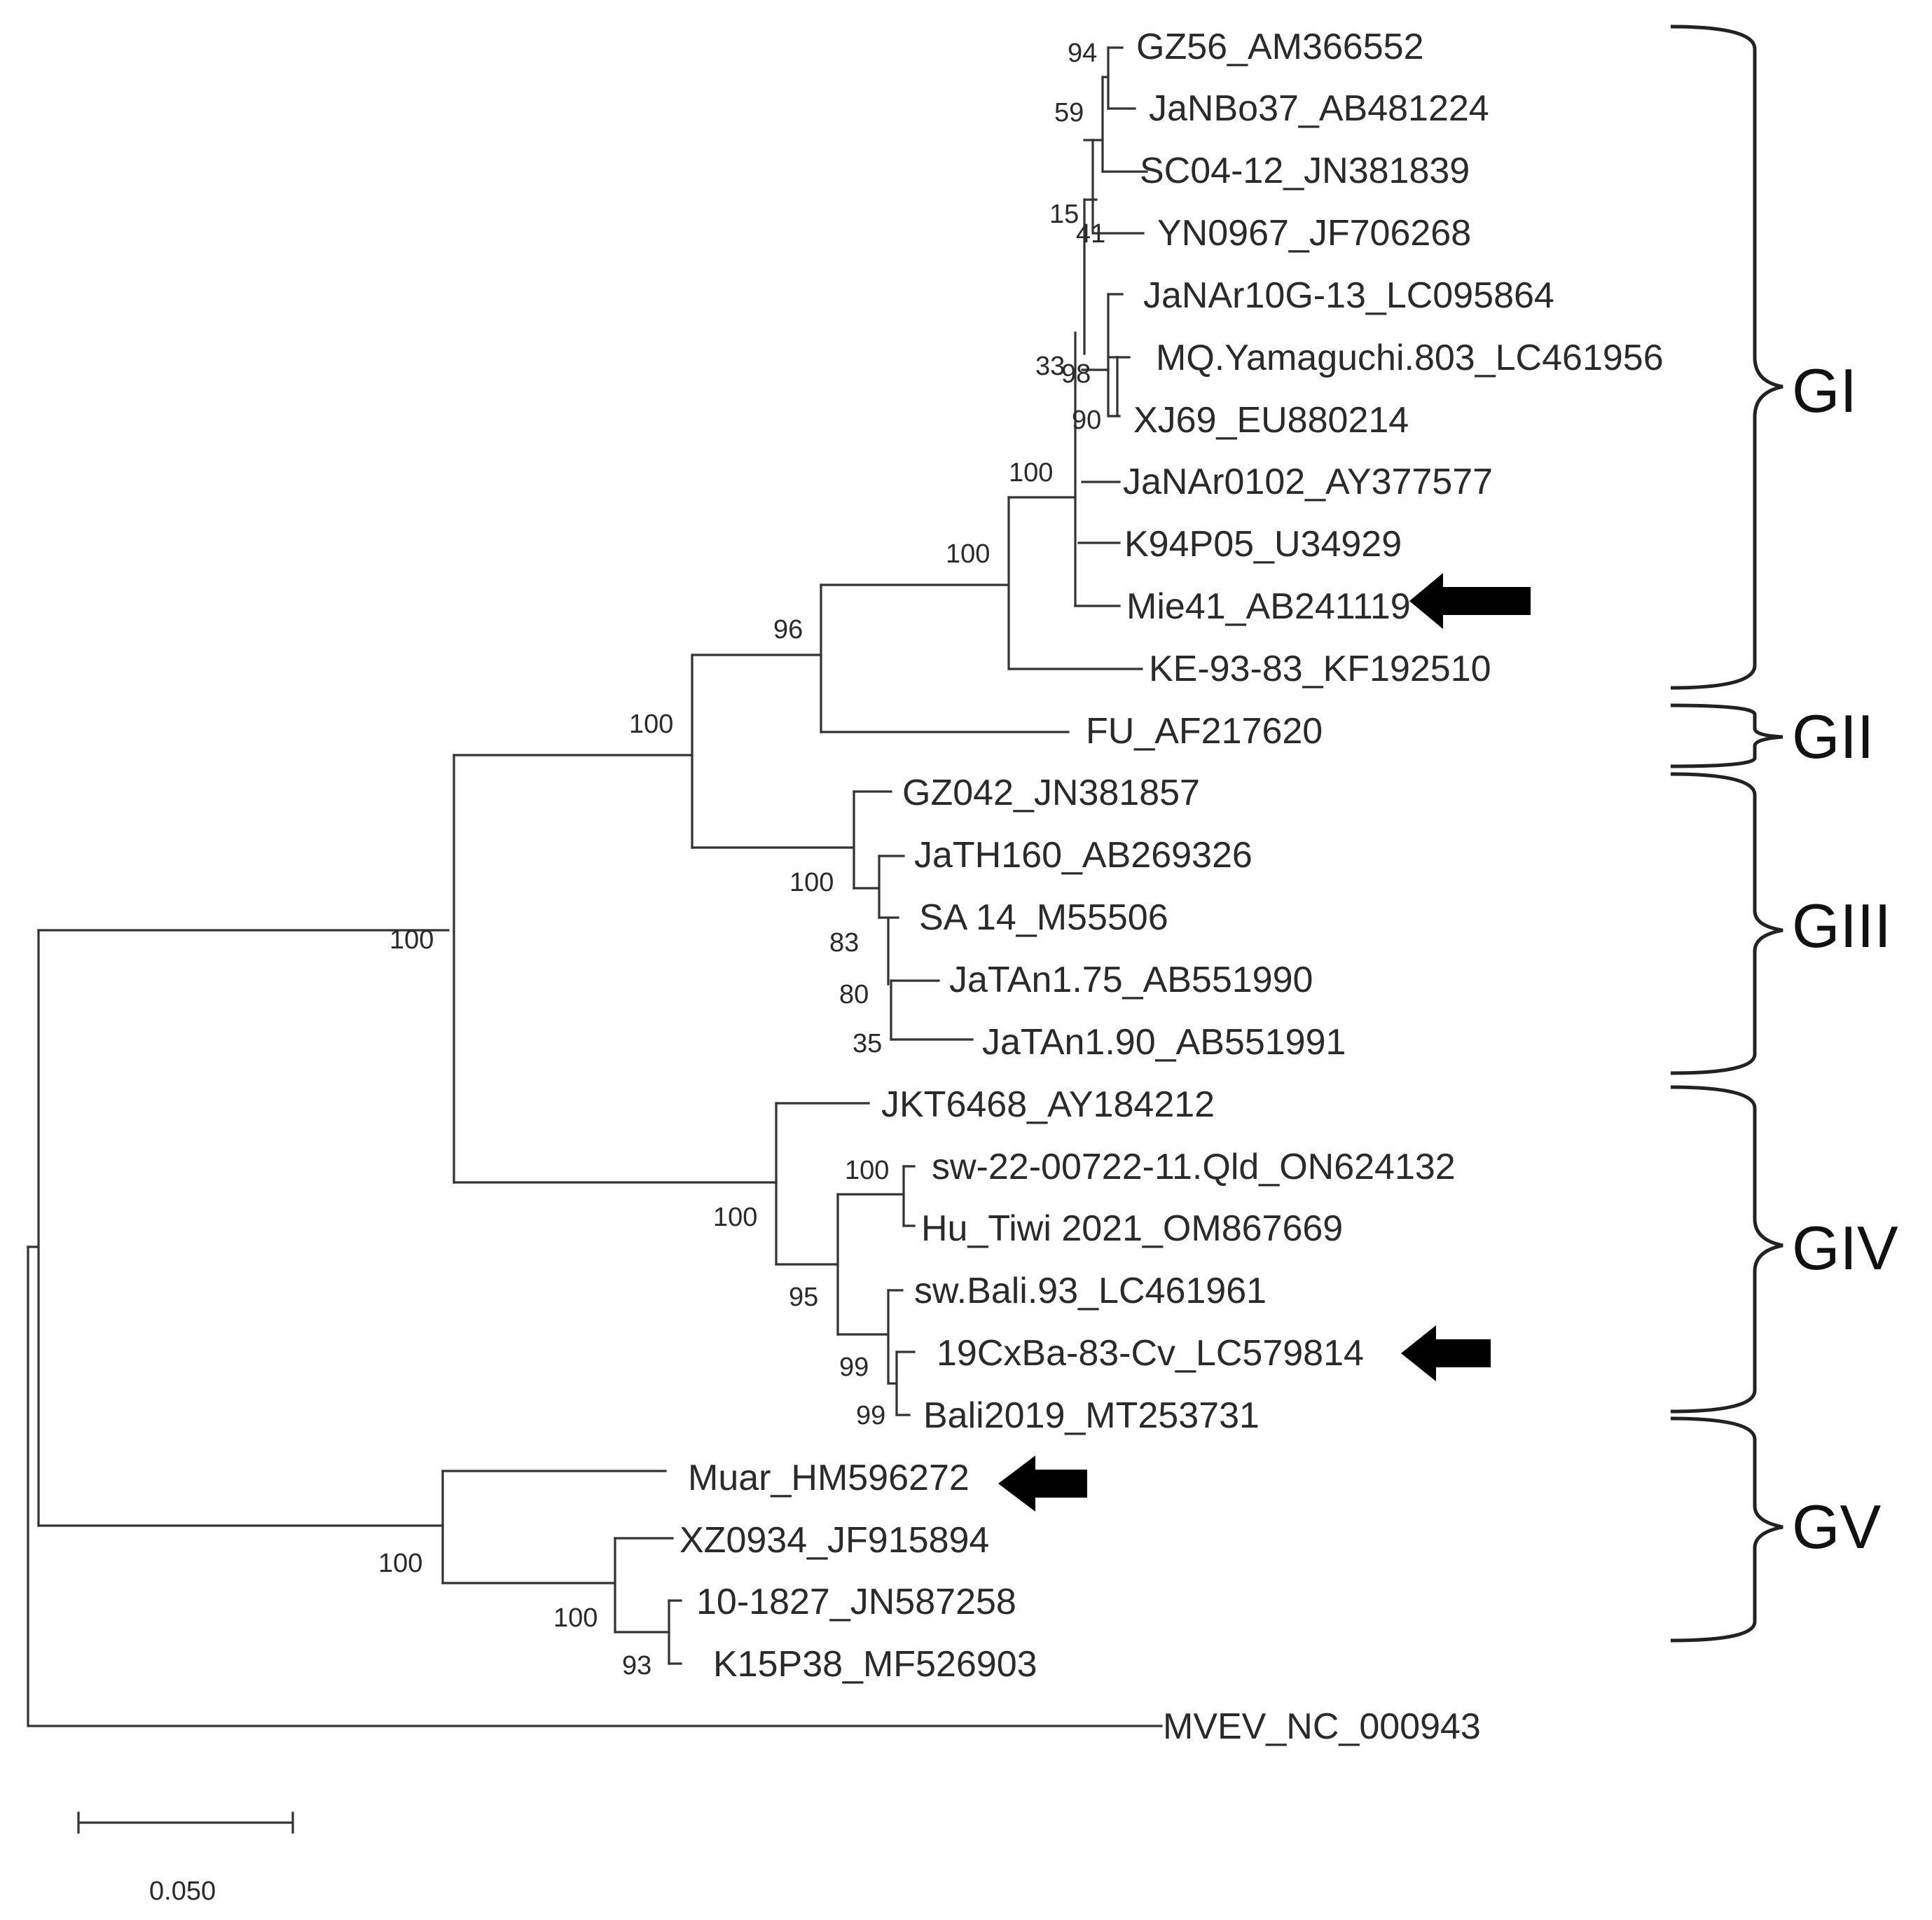 The height and width of the screenshot is (1920, 1932). I want to click on taxon-label: MVEV_NC_000943, so click(1322, 1726).